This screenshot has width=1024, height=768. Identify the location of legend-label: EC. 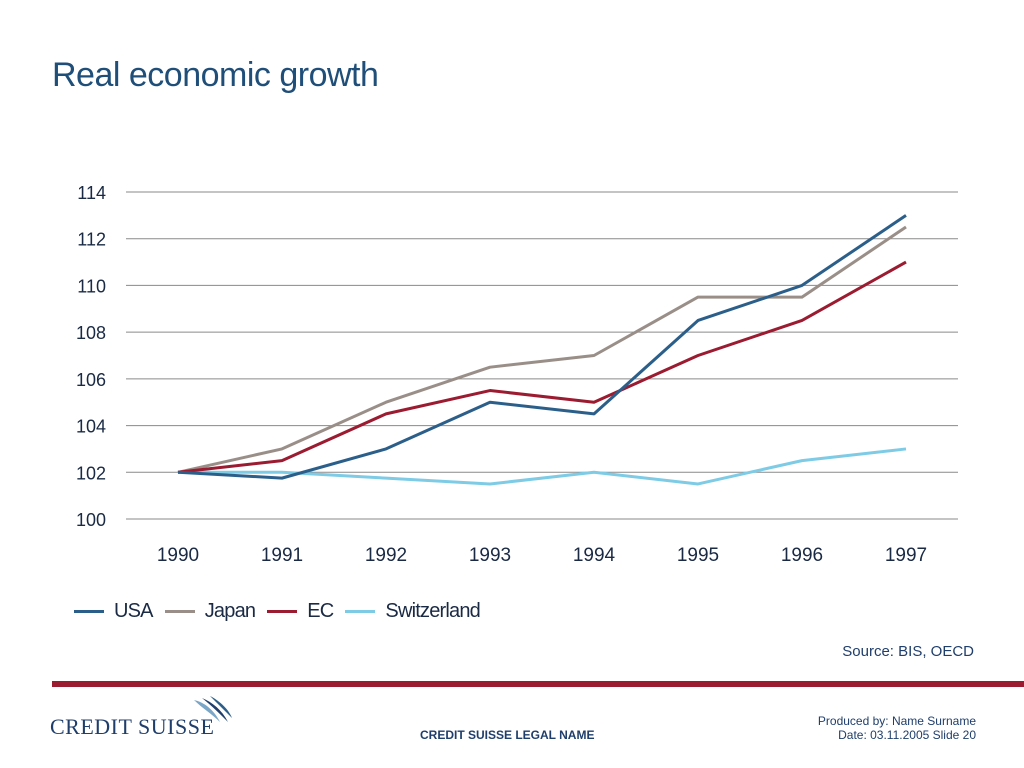
(320, 611).